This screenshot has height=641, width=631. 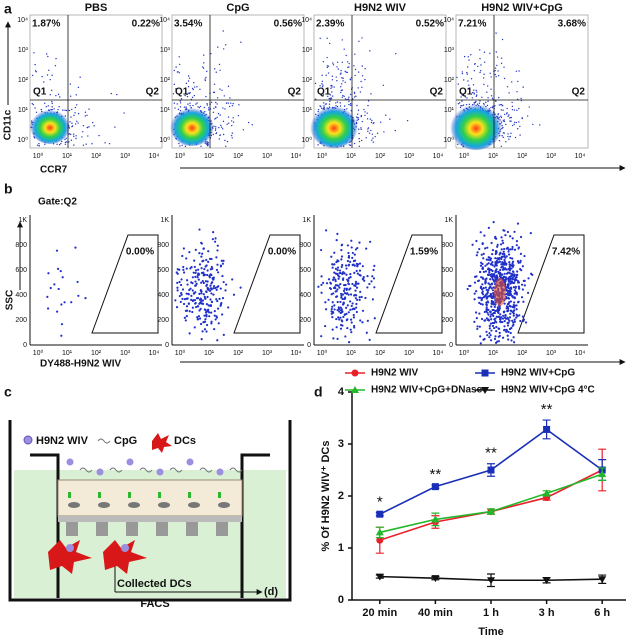 What do you see at coordinates (409, 353) in the screenshot?
I see `x-tick-label: 10³` at bounding box center [409, 353].